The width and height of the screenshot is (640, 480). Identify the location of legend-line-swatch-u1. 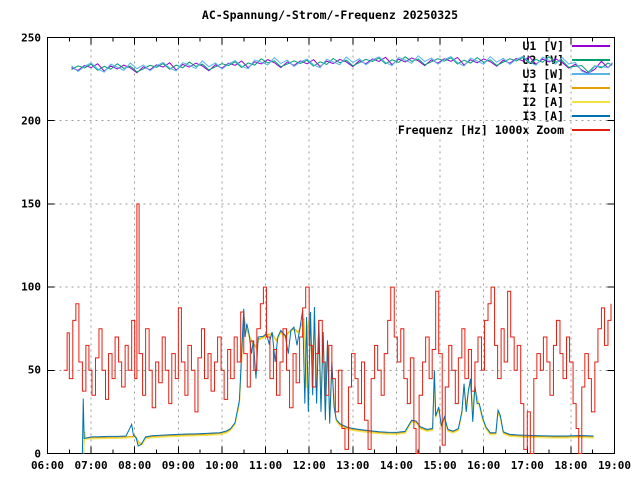
(591, 46).